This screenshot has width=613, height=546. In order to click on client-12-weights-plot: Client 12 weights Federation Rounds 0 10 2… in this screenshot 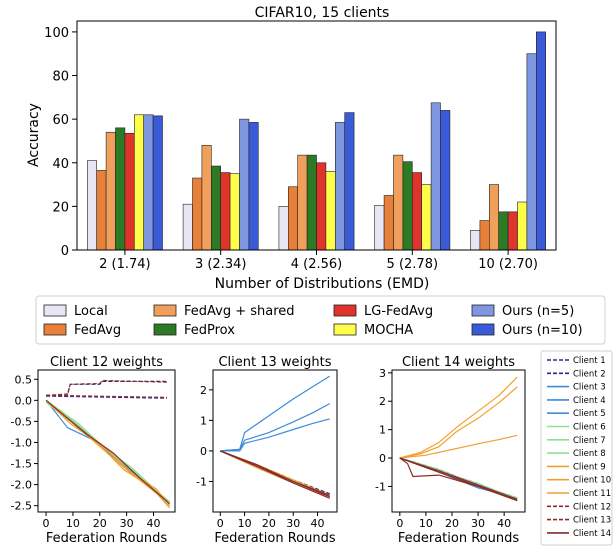, I will do `click(93, 450)`.